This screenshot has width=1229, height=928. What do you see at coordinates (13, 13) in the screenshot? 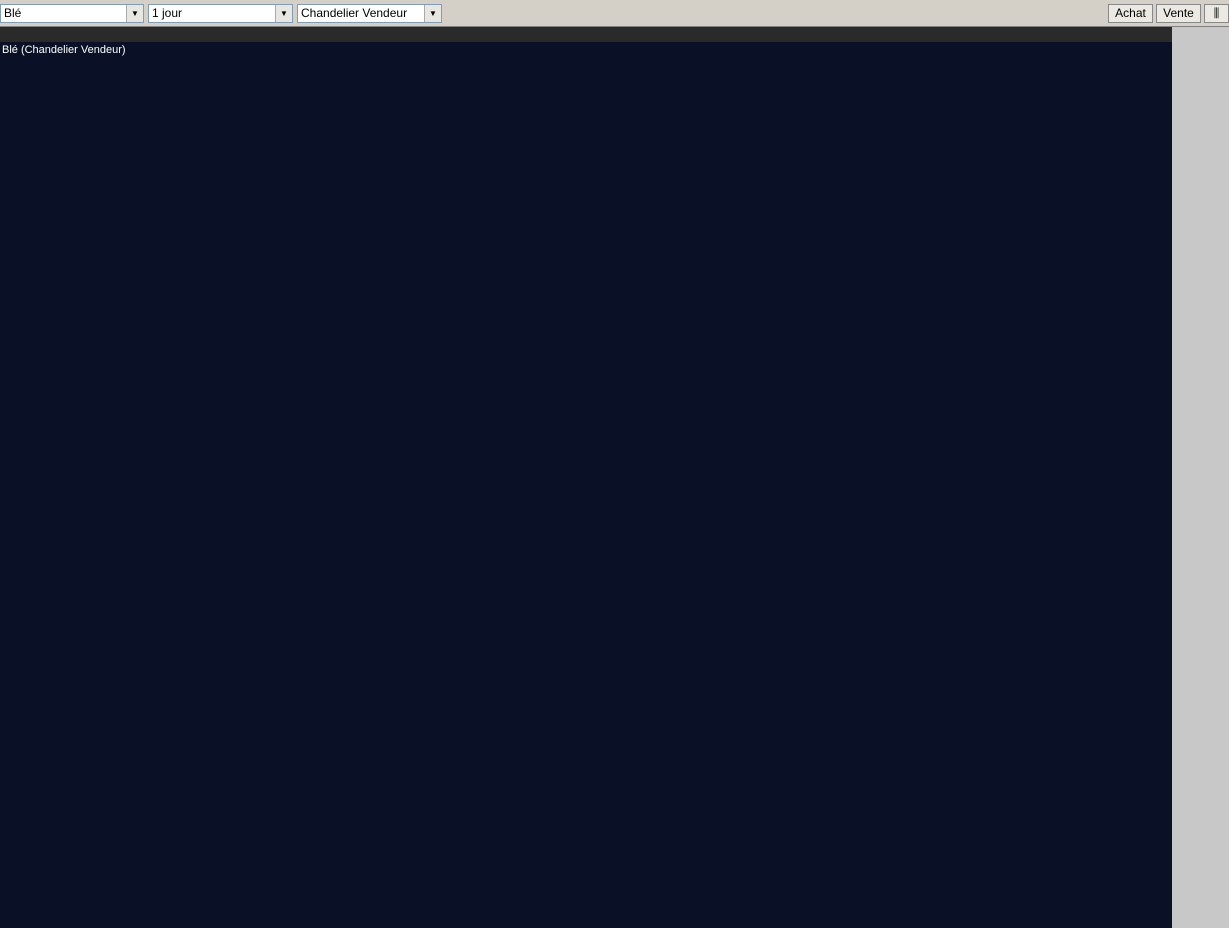
I see `instrument: Blé` at bounding box center [13, 13].